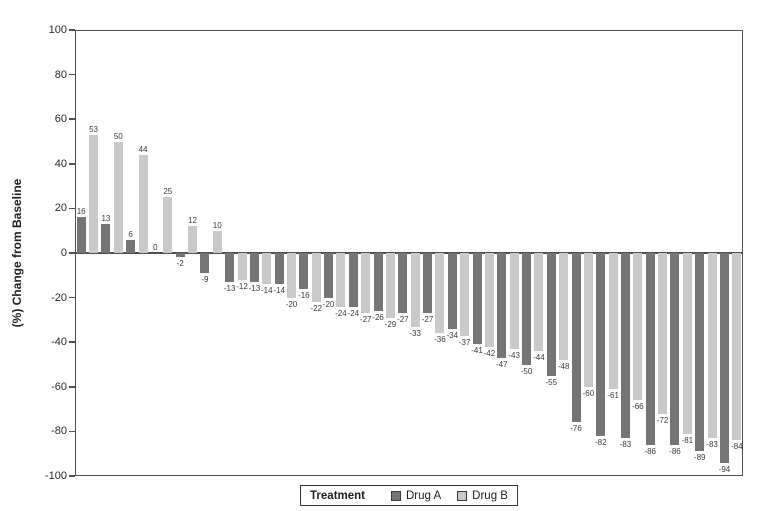  What do you see at coordinates (341, 313) in the screenshot?
I see `bar-value-label: -24` at bounding box center [341, 313].